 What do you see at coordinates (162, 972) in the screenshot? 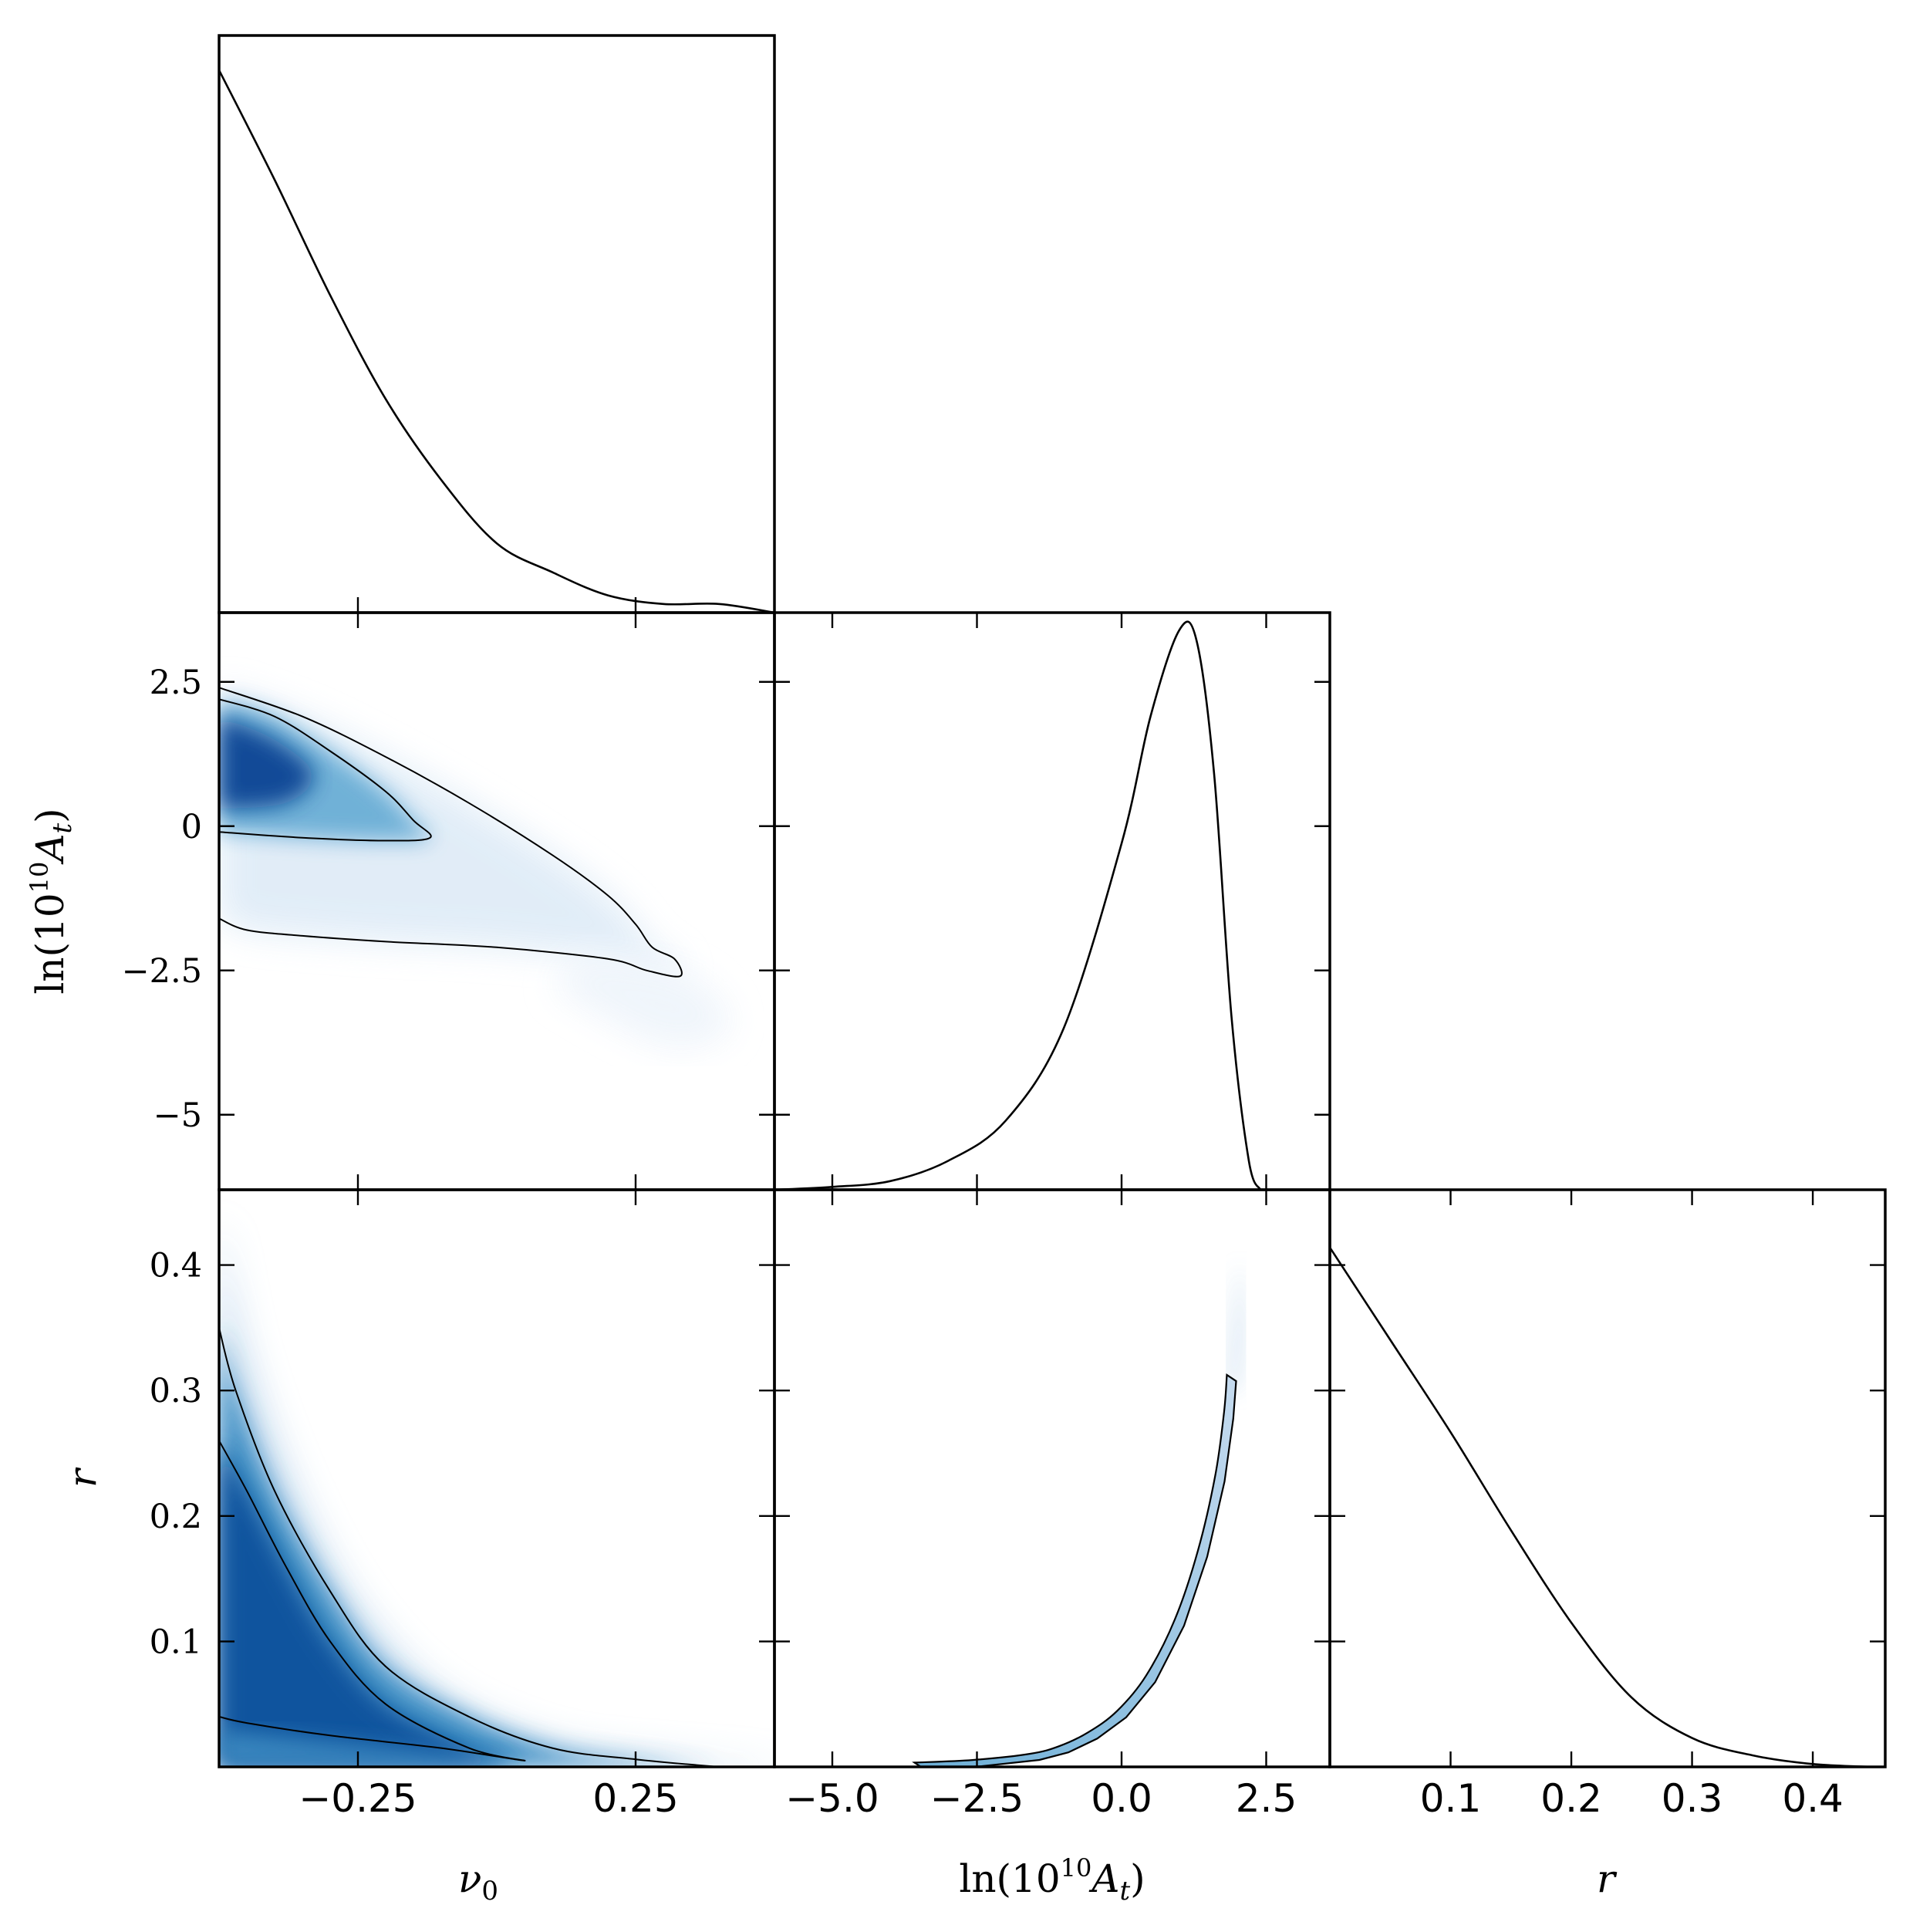
I see `ytick-label-lnAt: −2.5` at bounding box center [162, 972].